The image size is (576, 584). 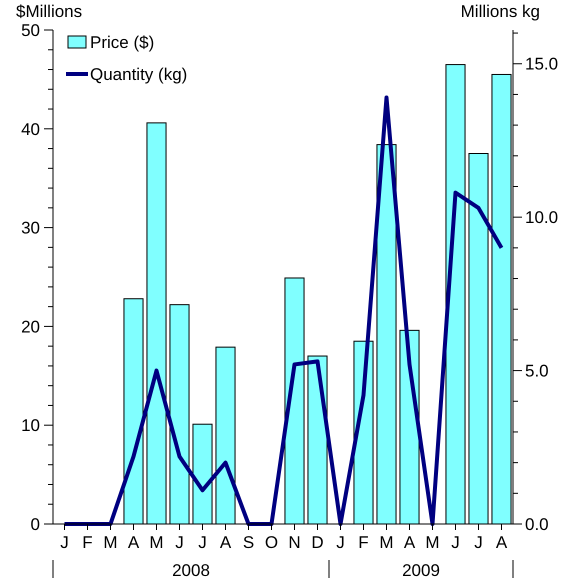 What do you see at coordinates (317, 542) in the screenshot?
I see `x-tick-label: D` at bounding box center [317, 542].